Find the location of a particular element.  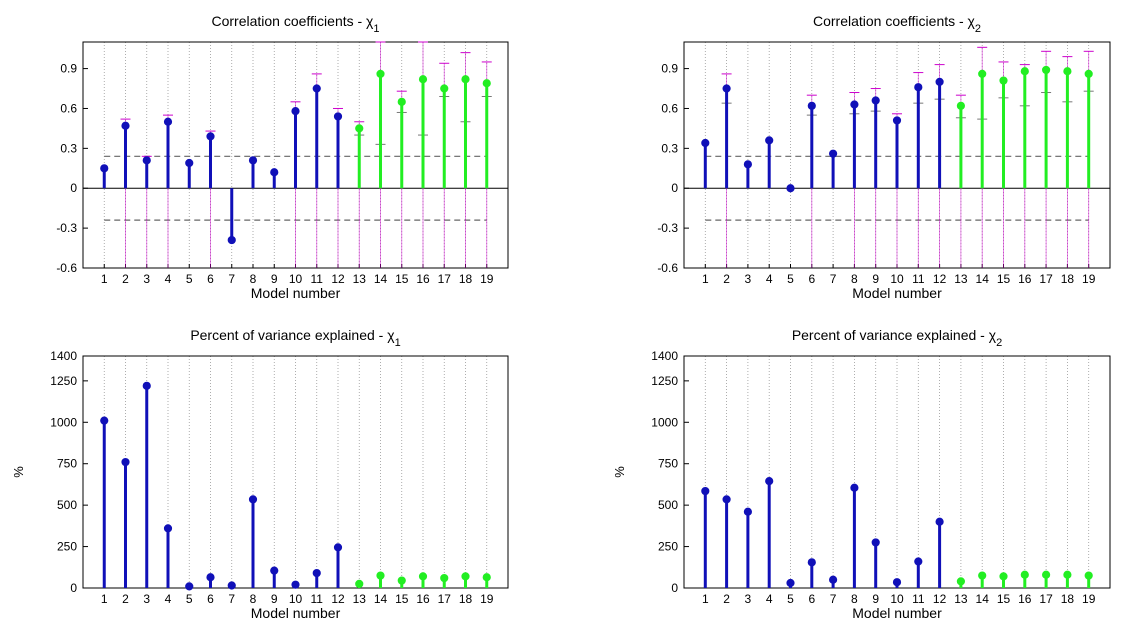

y-axis-label: % is located at coordinates (619, 472).